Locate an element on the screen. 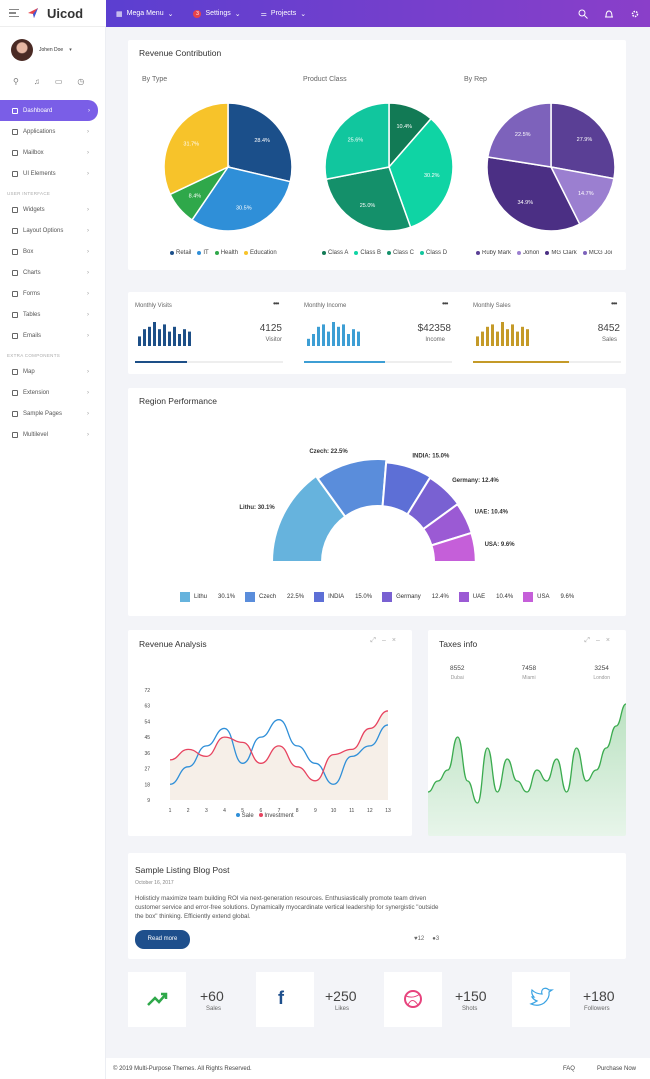 This screenshot has width=650, height=1079. sidebar-item-applications: Applications › is located at coordinates (52, 131).